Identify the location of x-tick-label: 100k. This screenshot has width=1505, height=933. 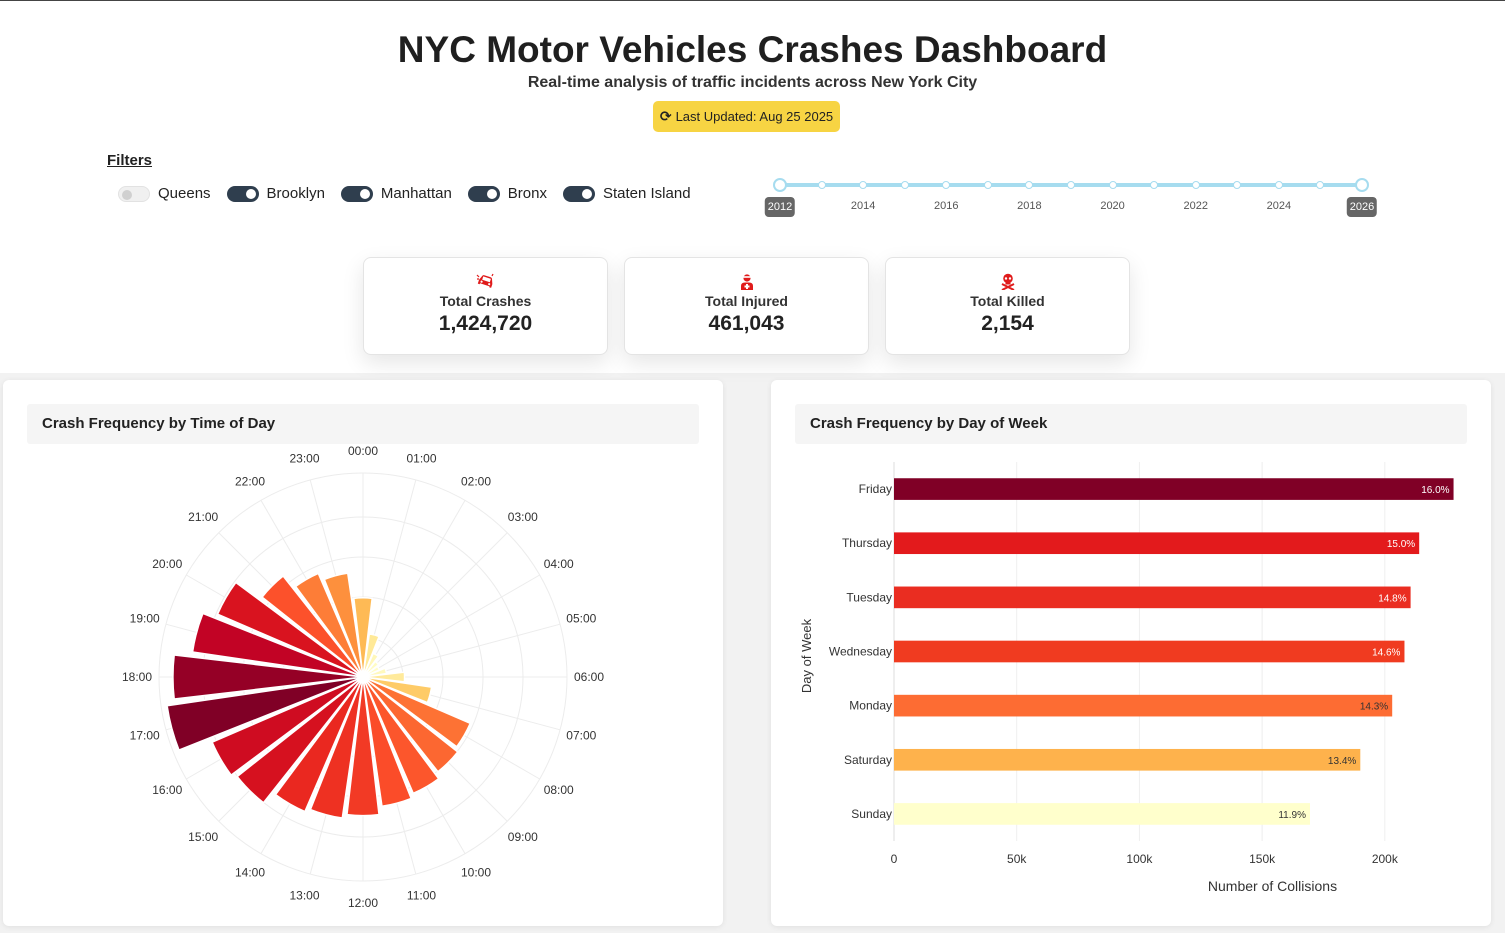
(1139, 859).